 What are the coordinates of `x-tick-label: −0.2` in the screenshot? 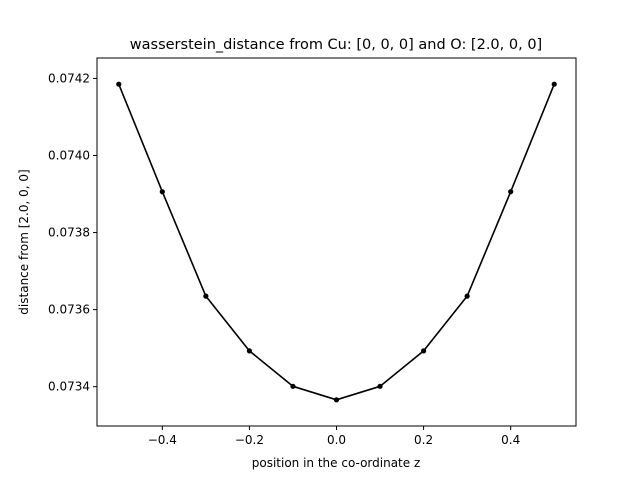 It's located at (249, 440).